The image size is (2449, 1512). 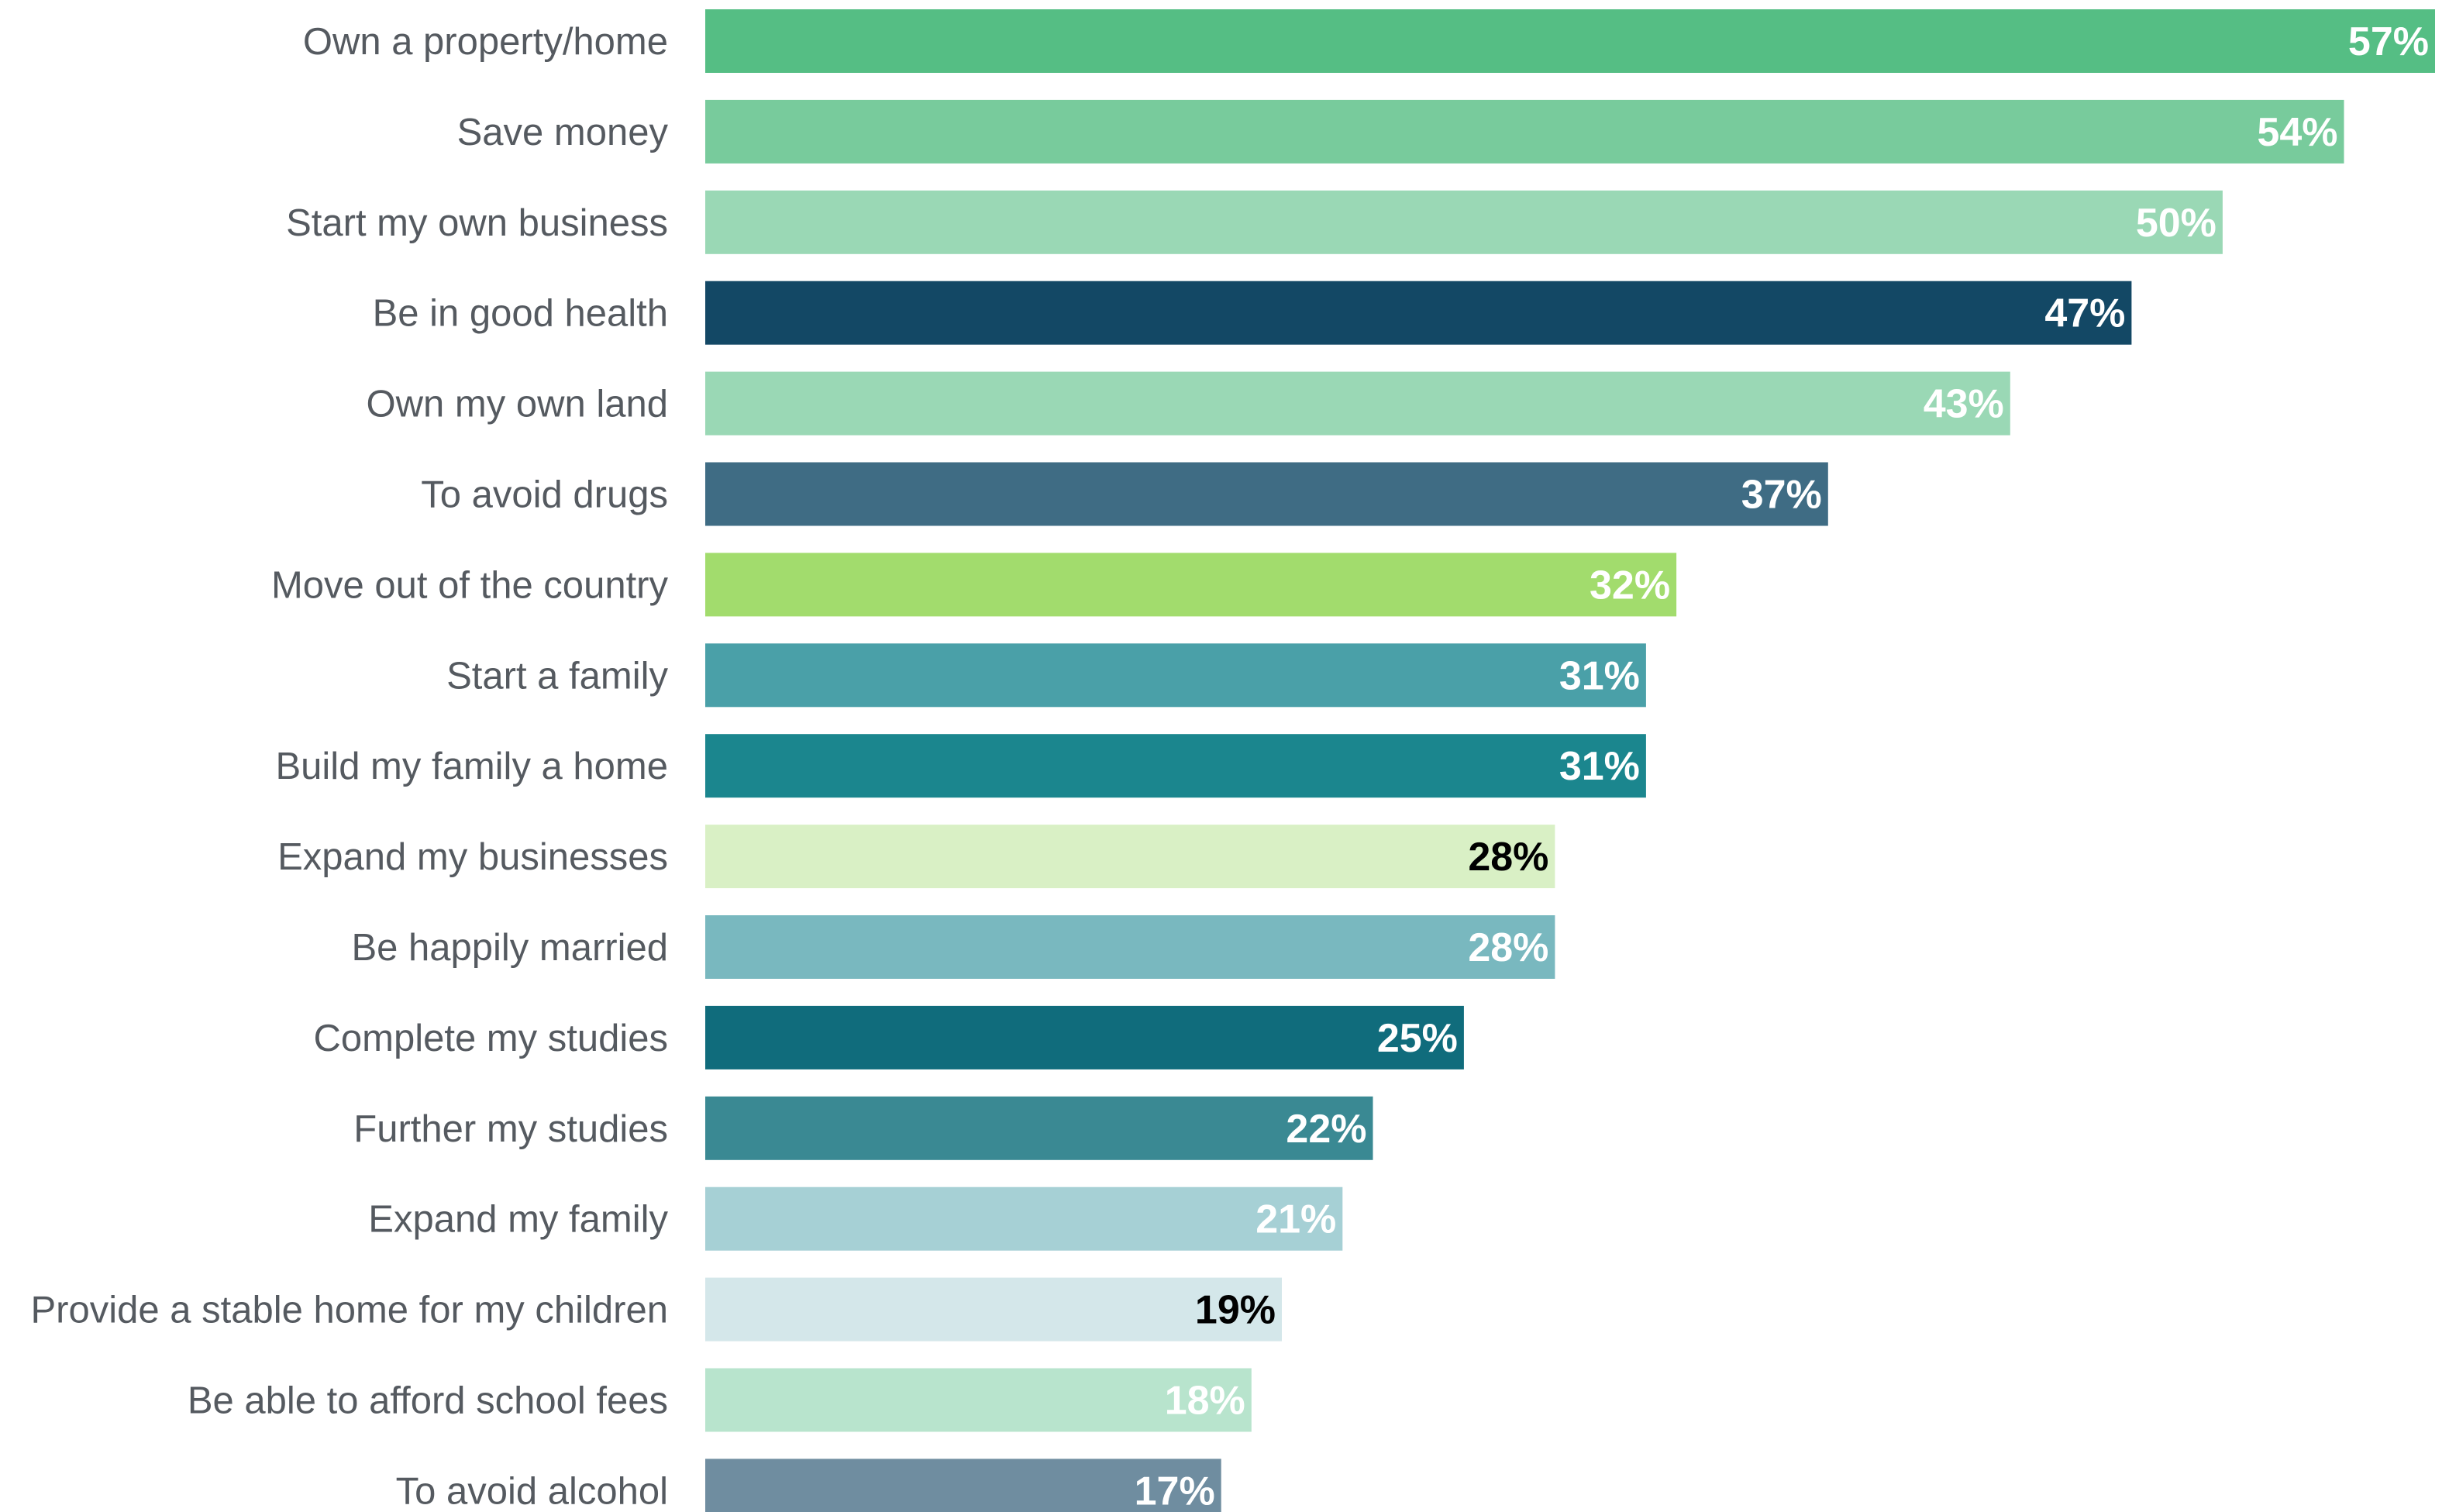 I want to click on category-label: Save money, so click(x=563, y=132).